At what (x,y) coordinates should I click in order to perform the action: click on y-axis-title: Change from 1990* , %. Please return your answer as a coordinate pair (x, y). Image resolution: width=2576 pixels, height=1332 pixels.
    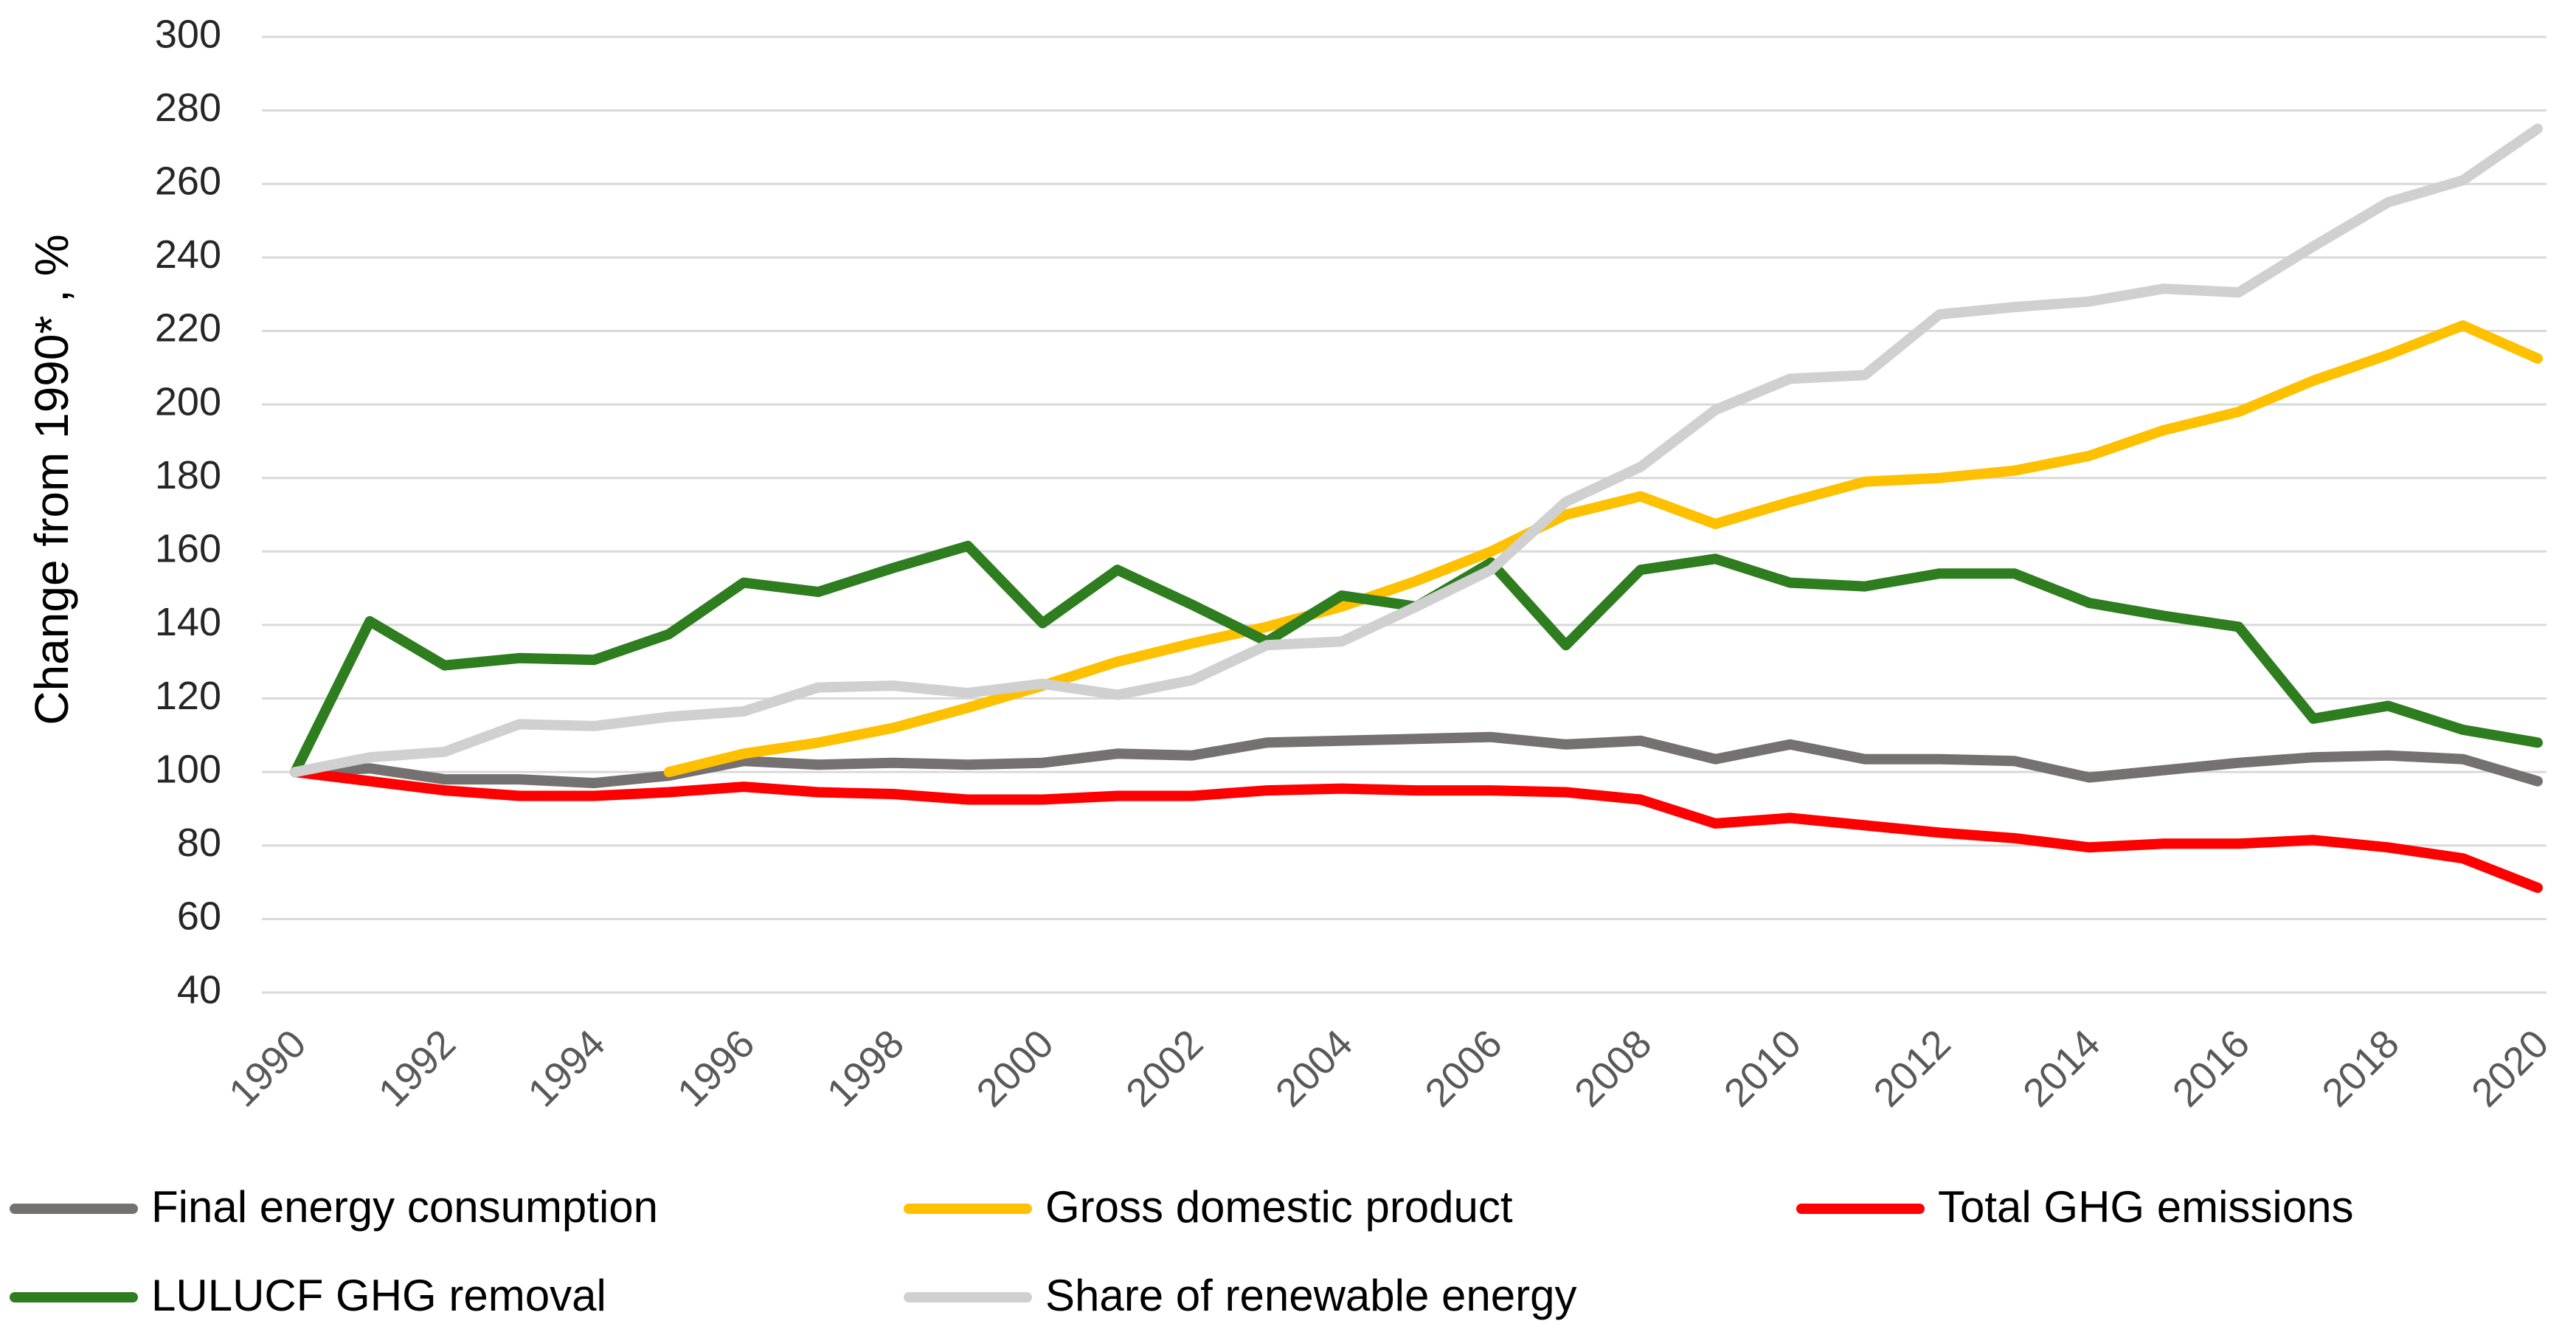
    Looking at the image, I should click on (52, 479).